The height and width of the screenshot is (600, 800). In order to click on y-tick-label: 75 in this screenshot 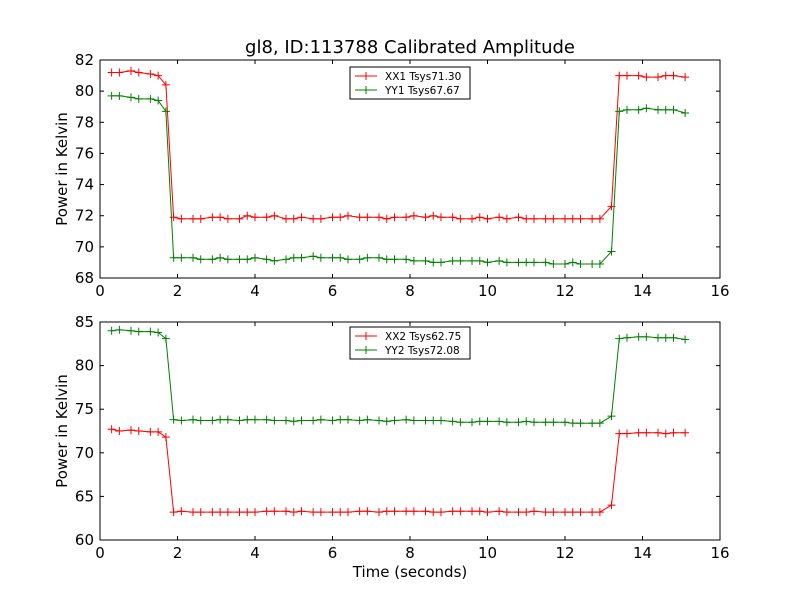, I will do `click(84, 409)`.